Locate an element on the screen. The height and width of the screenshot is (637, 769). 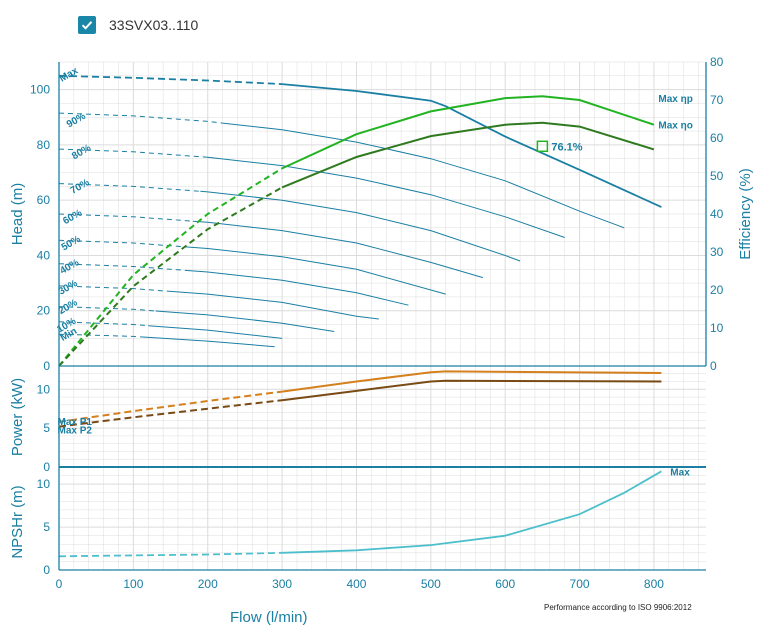
power-tick-label: 10 is located at coordinates (44, 389).